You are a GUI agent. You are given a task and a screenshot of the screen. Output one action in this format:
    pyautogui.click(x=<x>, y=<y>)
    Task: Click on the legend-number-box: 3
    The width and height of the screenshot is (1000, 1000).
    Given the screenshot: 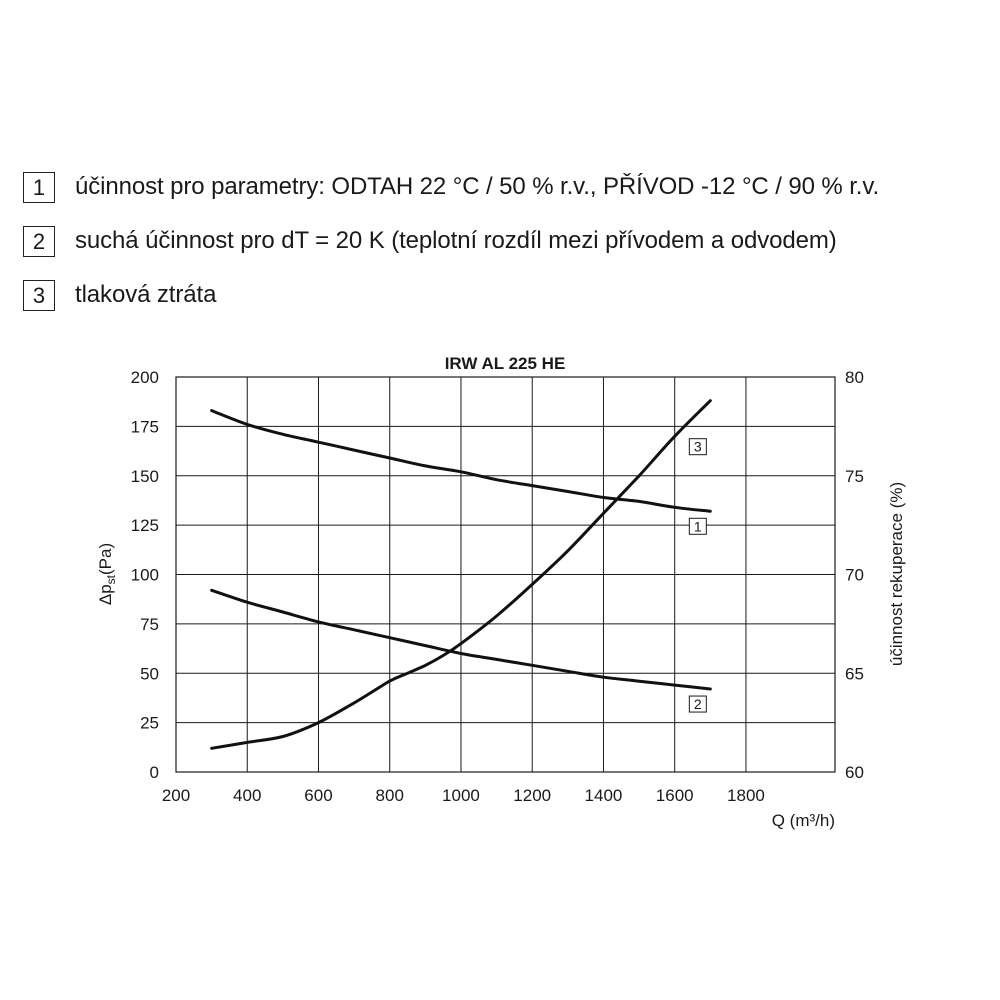 What is the action you would take?
    pyautogui.click(x=39, y=295)
    